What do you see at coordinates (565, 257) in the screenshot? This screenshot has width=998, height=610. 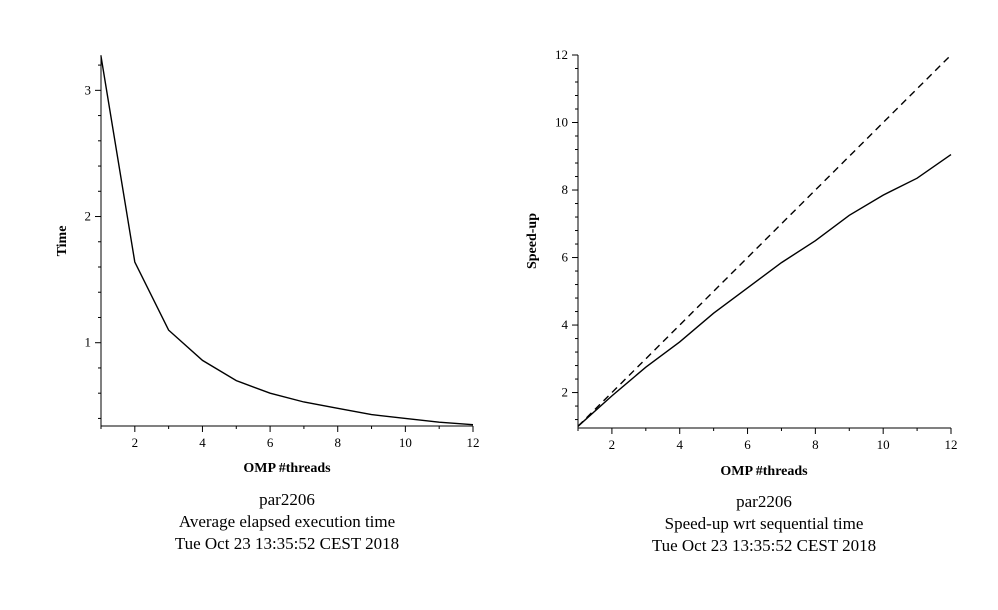 I see `speedup-chart-y-tick-label: 6` at bounding box center [565, 257].